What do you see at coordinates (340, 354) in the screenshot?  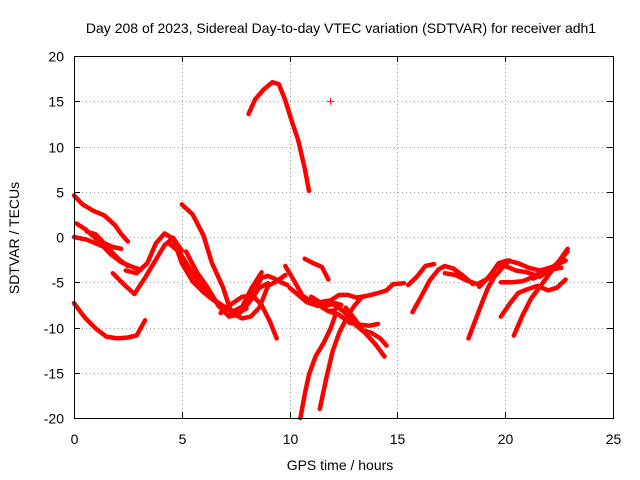 I see `data-series-arc19` at bounding box center [340, 354].